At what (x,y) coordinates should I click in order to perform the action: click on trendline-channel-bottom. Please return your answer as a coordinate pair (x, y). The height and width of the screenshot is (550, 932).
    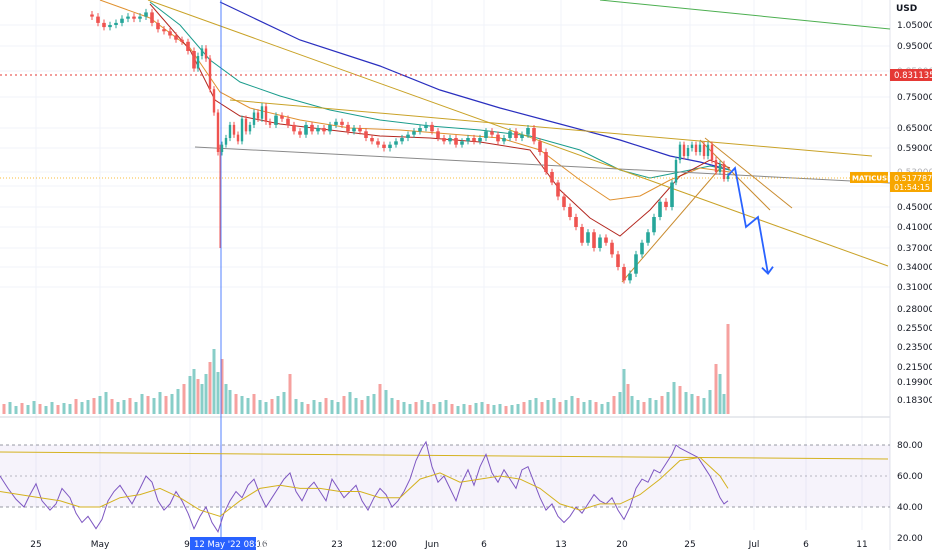
    Looking at the image, I should click on (542, 165).